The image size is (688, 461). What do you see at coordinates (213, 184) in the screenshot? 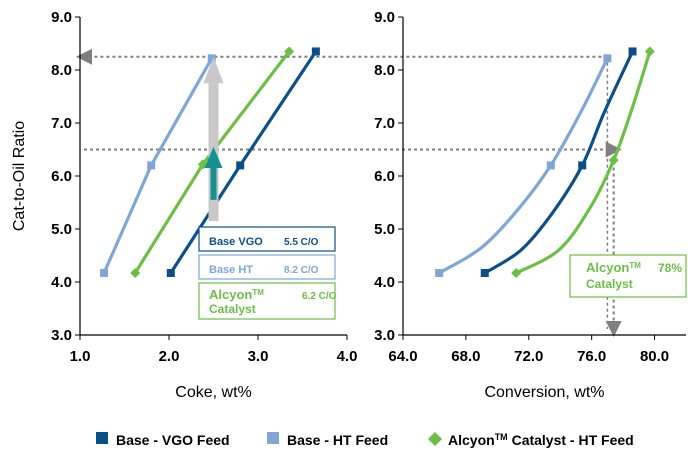
I see `teal-arrow-body` at bounding box center [213, 184].